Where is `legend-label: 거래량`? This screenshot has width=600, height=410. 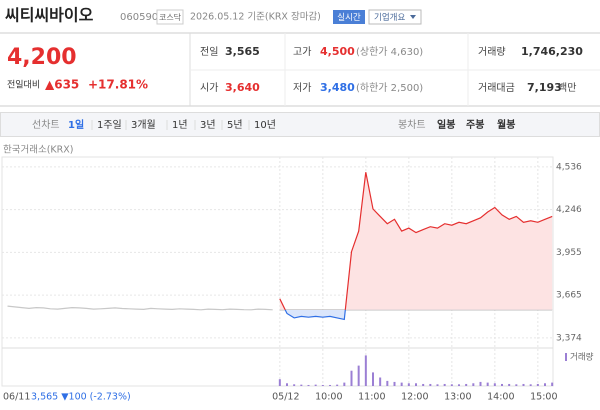
legend-label: 거래량 is located at coordinates (582, 357).